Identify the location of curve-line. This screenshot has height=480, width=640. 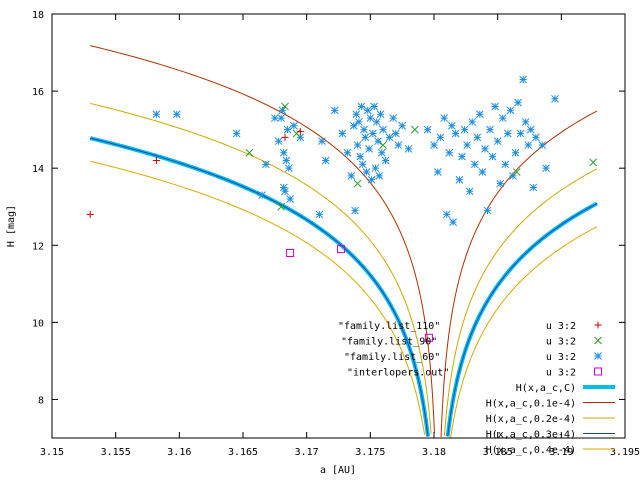
(520, 302).